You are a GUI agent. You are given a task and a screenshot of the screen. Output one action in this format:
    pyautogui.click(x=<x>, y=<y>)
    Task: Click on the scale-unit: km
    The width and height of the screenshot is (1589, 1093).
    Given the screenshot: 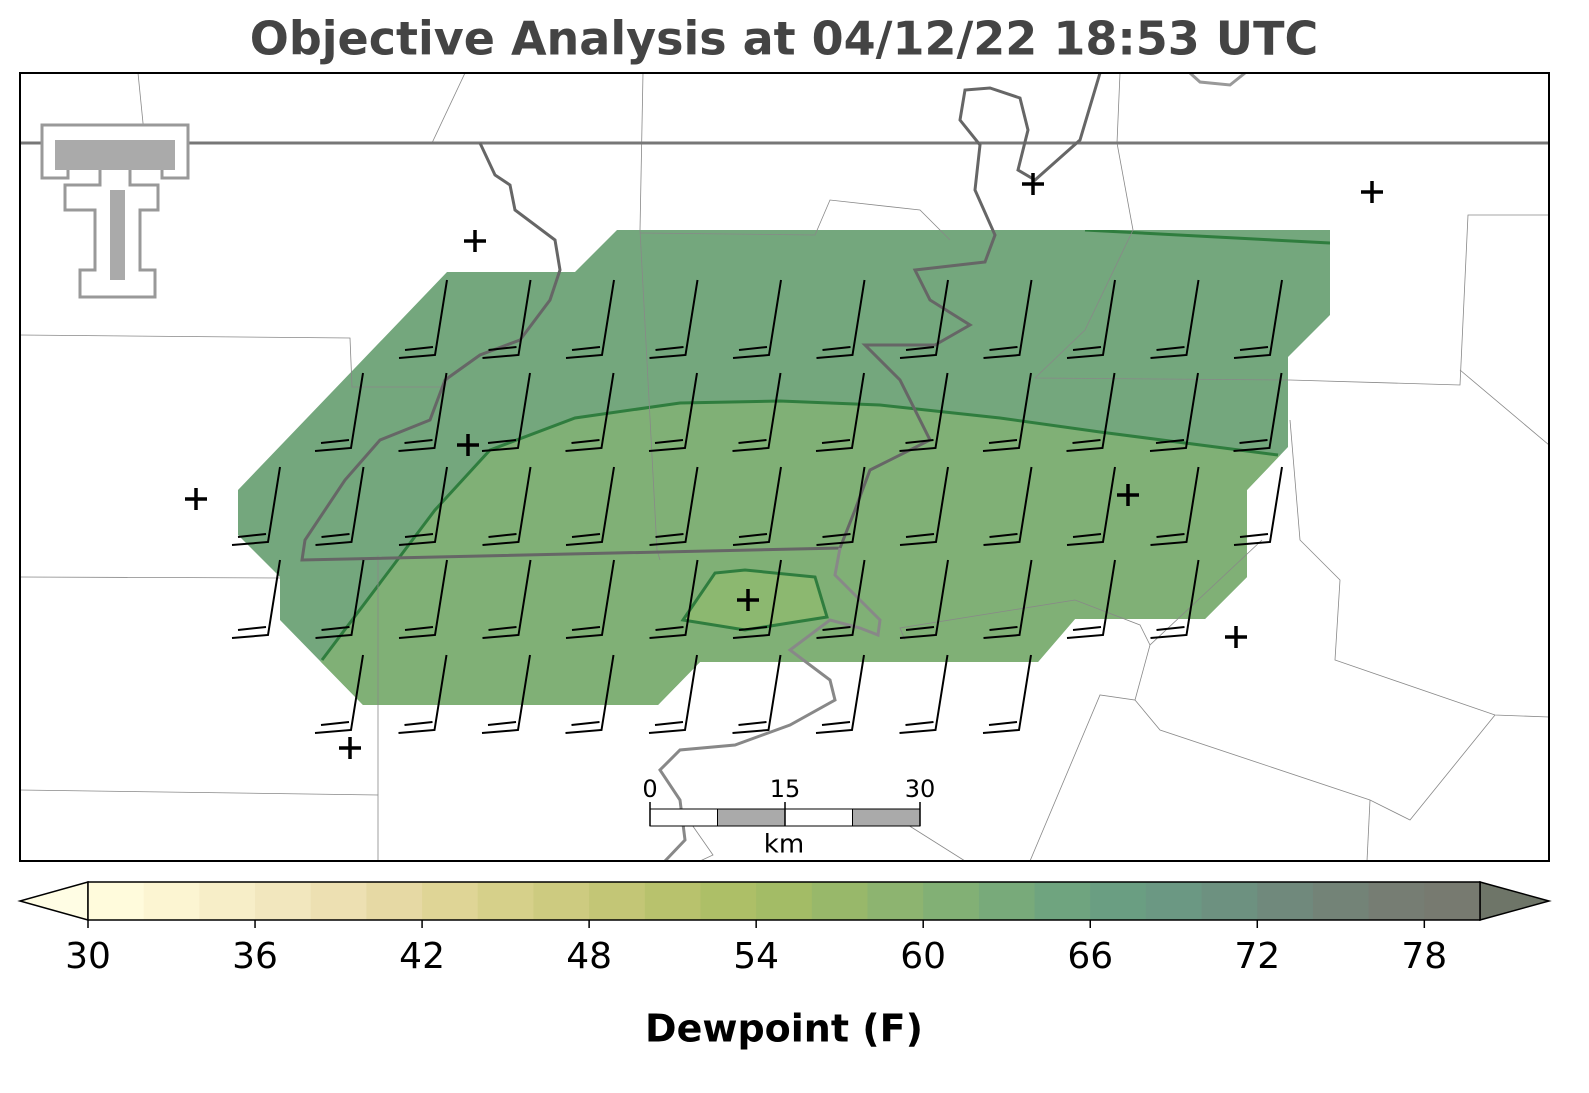 What is the action you would take?
    pyautogui.click(x=784, y=845)
    